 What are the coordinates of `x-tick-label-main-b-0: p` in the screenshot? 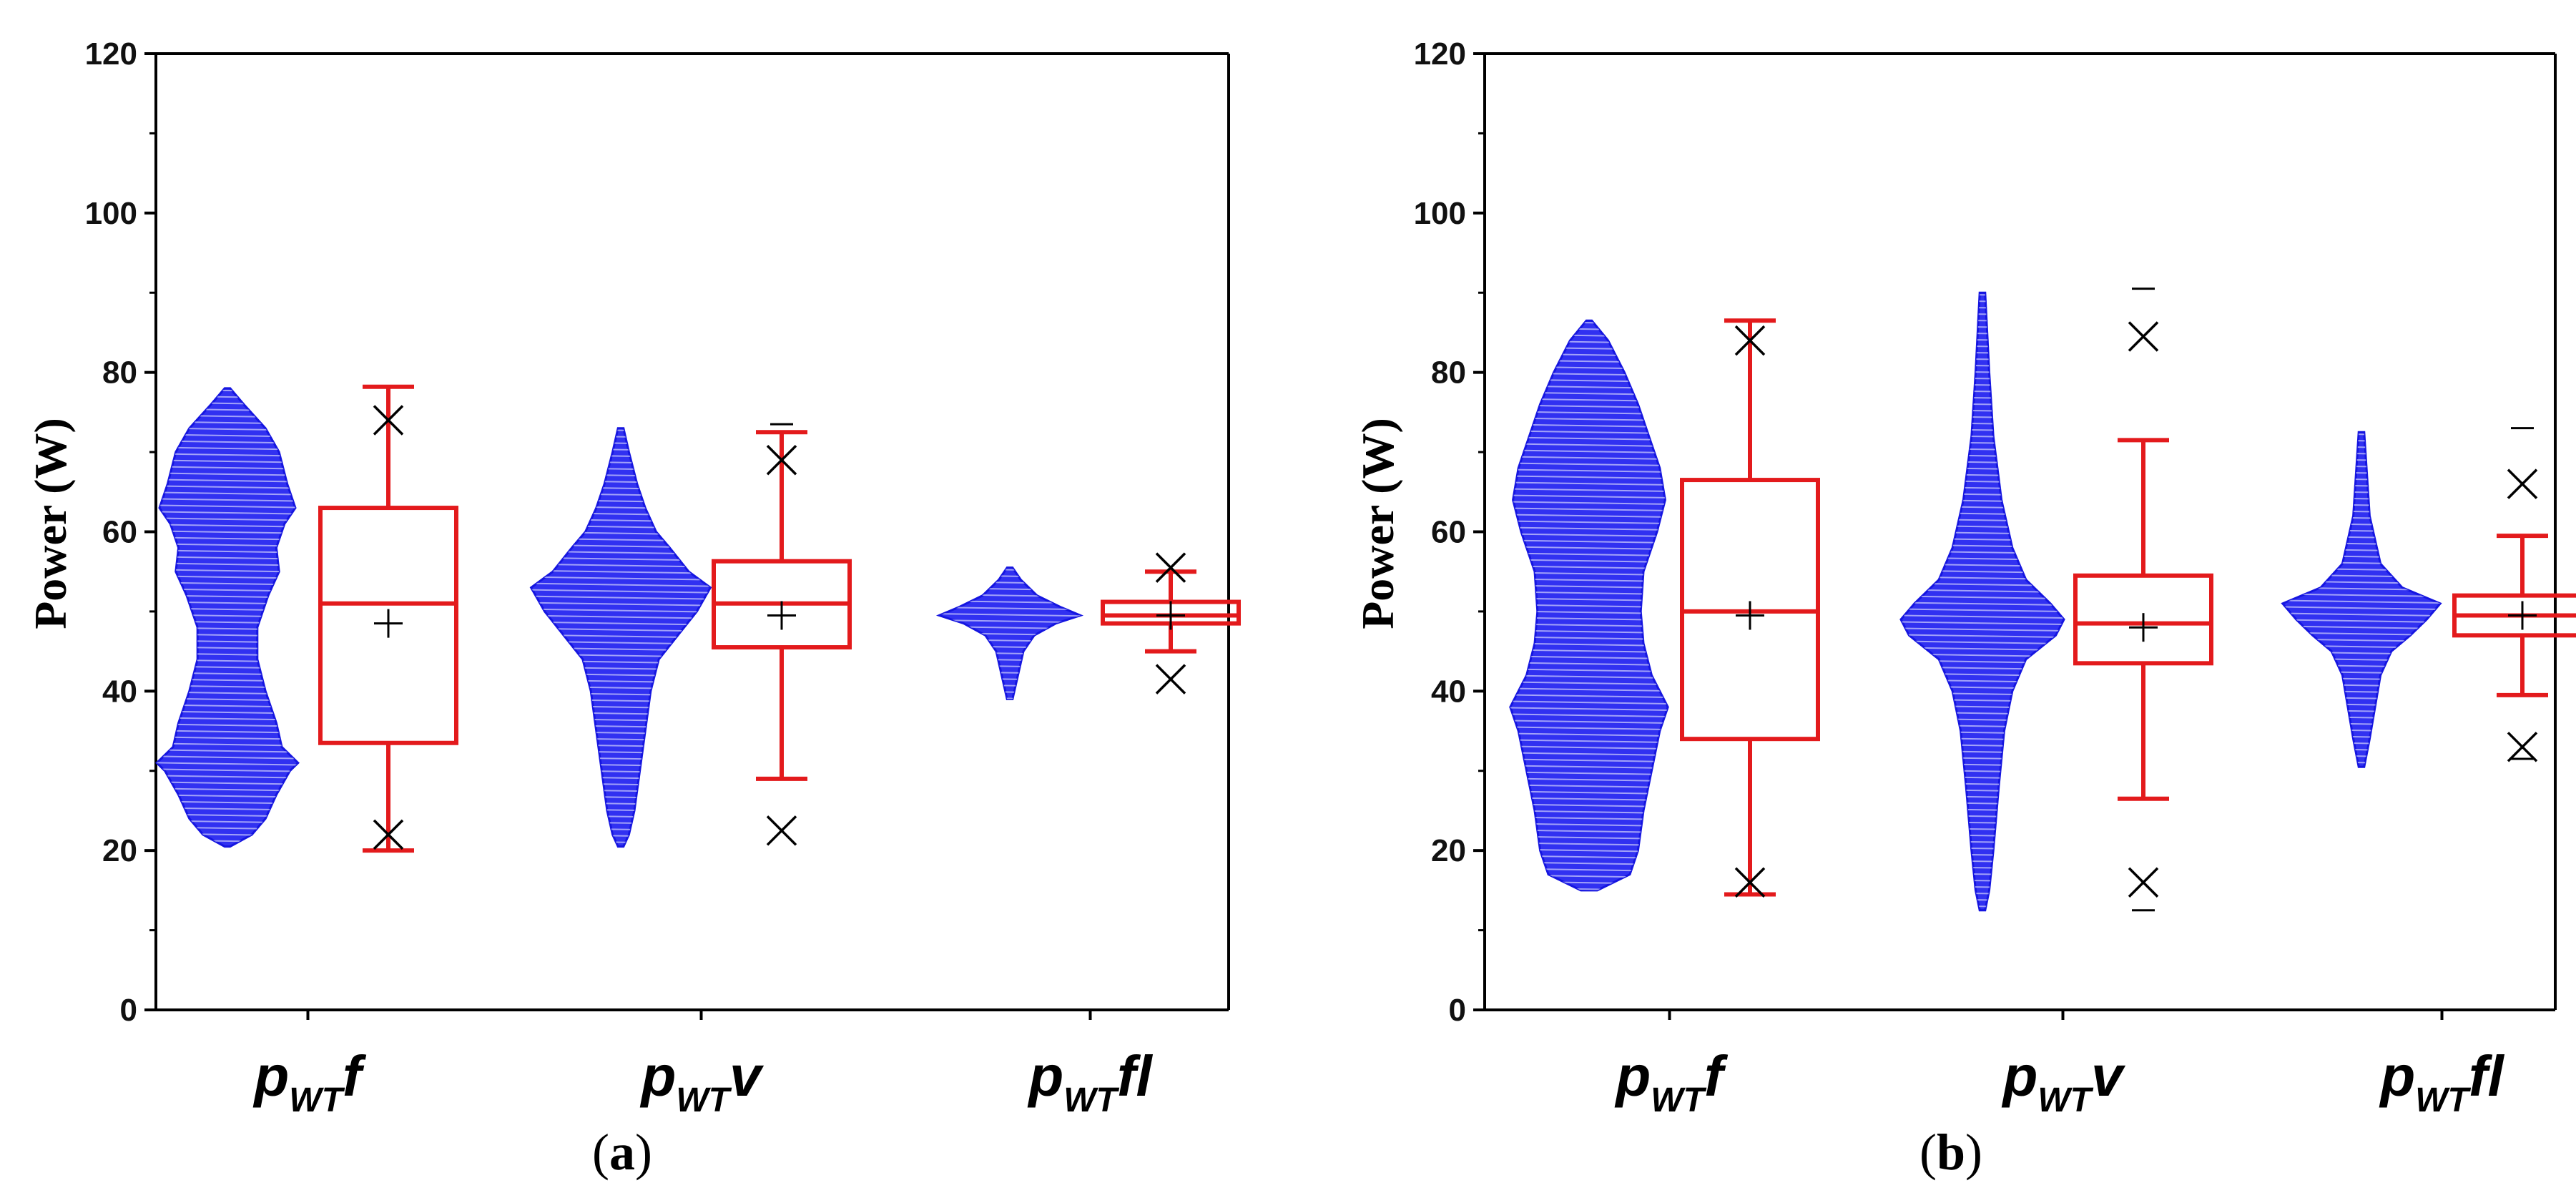 It's located at (1632, 1076).